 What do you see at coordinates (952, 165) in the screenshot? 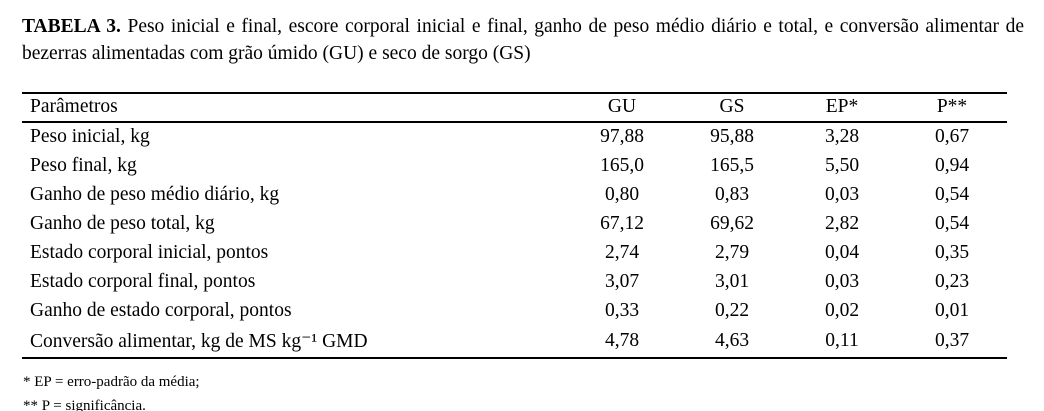
I see `p-value: 0,94` at bounding box center [952, 165].